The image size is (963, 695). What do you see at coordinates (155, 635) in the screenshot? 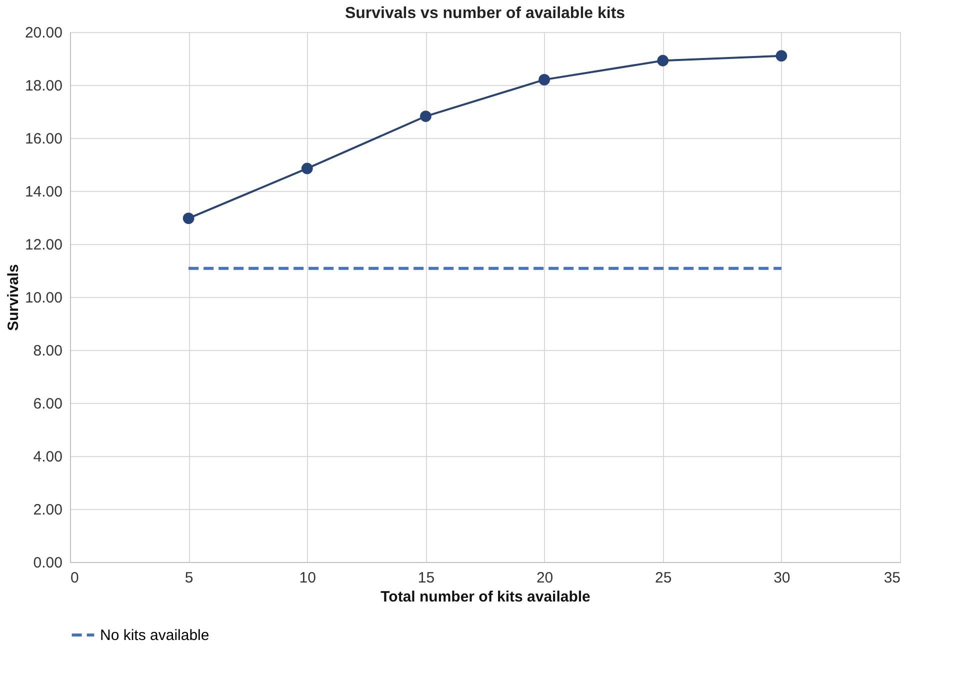
I see `legend-label: No kits available` at bounding box center [155, 635].